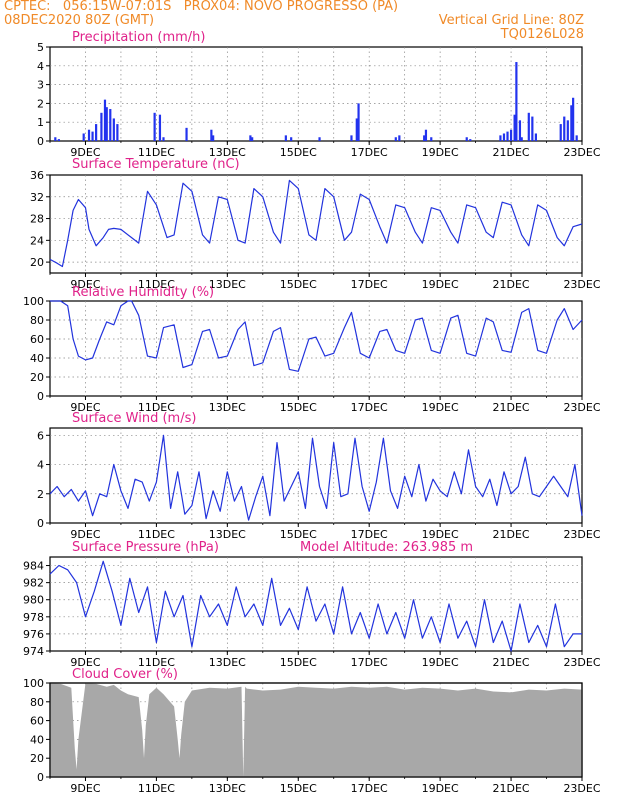  Describe the element at coordinates (40, 85) in the screenshot. I see `precipitation-ytick-label: 3` at that location.